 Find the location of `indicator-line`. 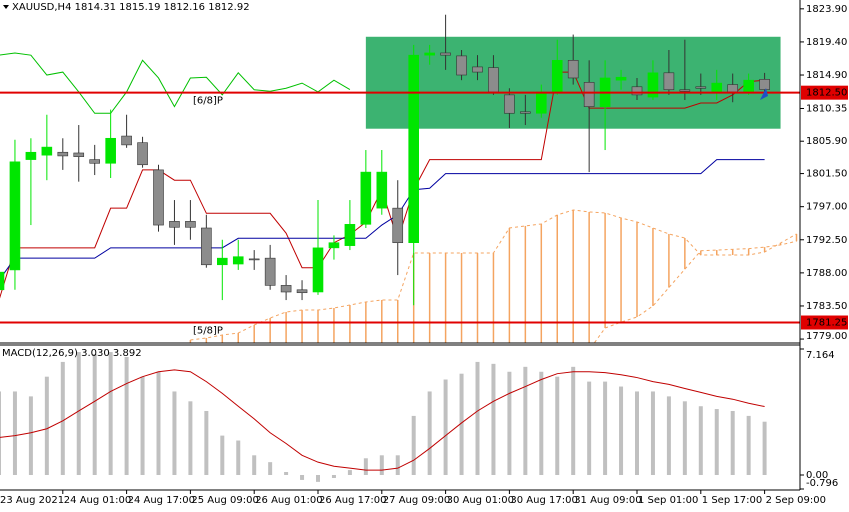

indicator-line is located at coordinates (175, 83).